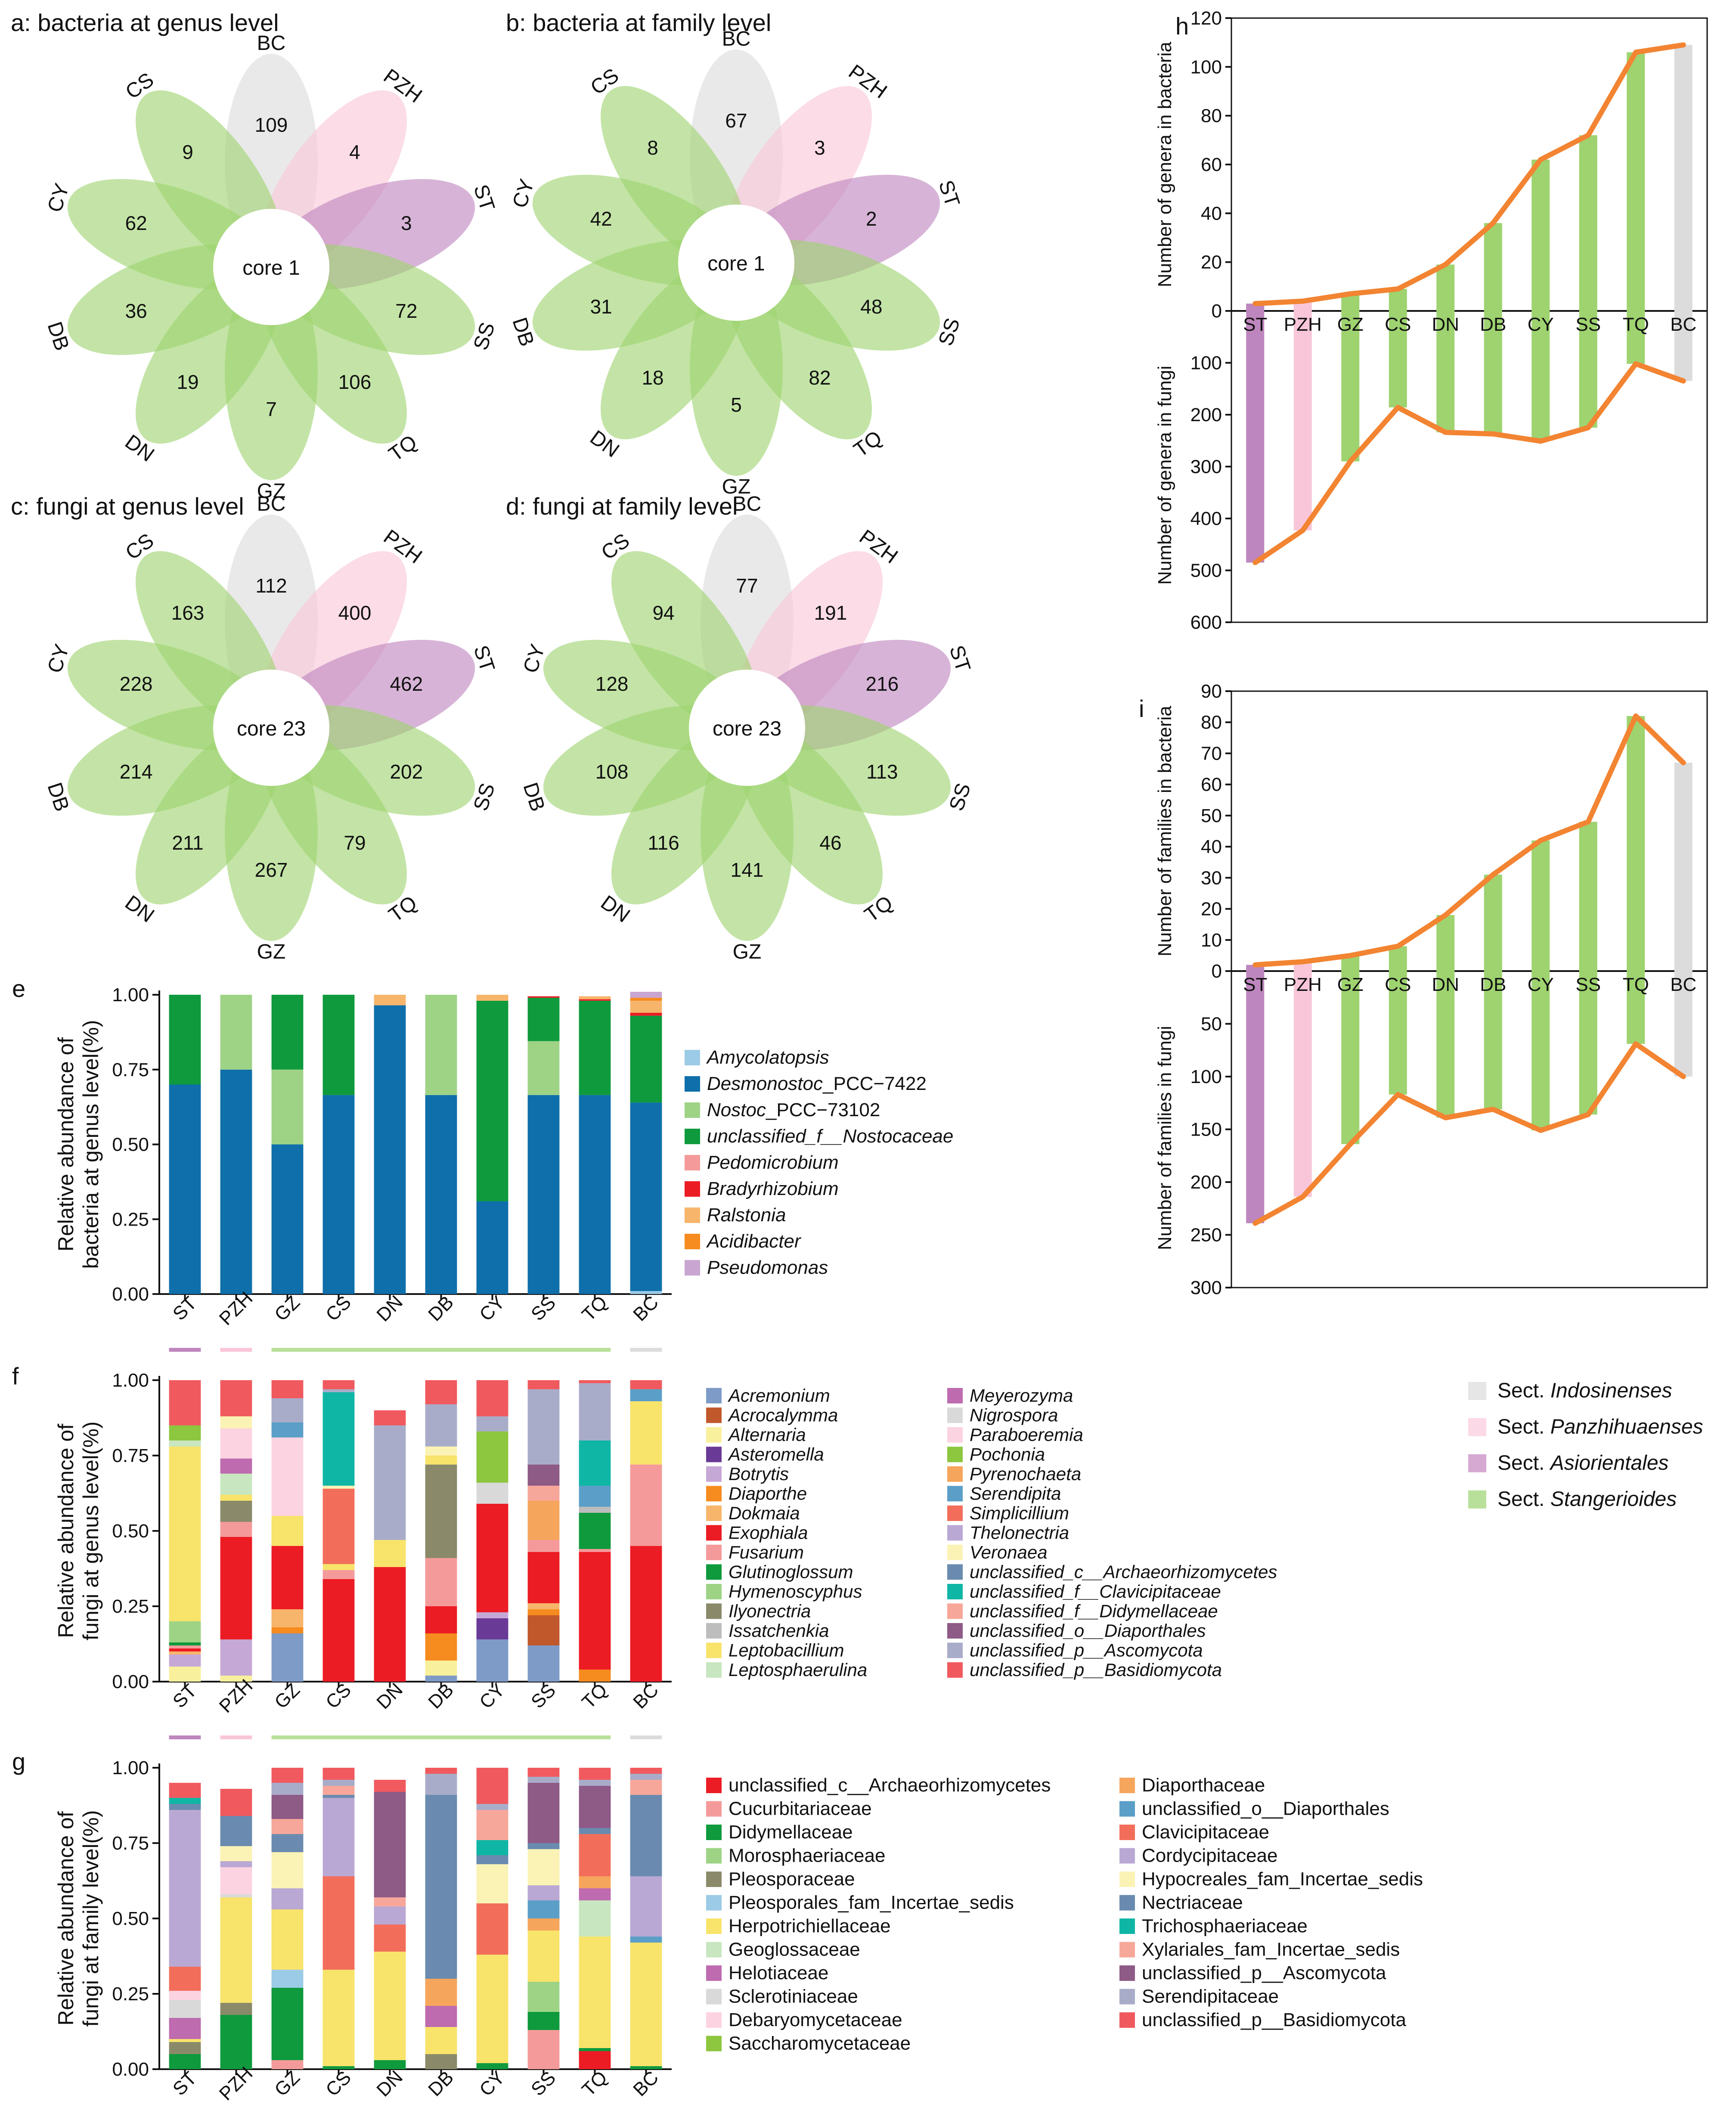 The width and height of the screenshot is (1736, 2120). What do you see at coordinates (1206, 467) in the screenshot?
I see `y-tick-label: 300` at bounding box center [1206, 467].